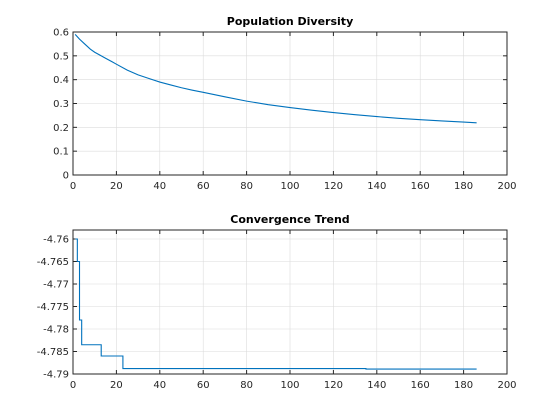  What do you see at coordinates (246, 385) in the screenshot?
I see `convergence-xtick-label: 80` at bounding box center [246, 385].